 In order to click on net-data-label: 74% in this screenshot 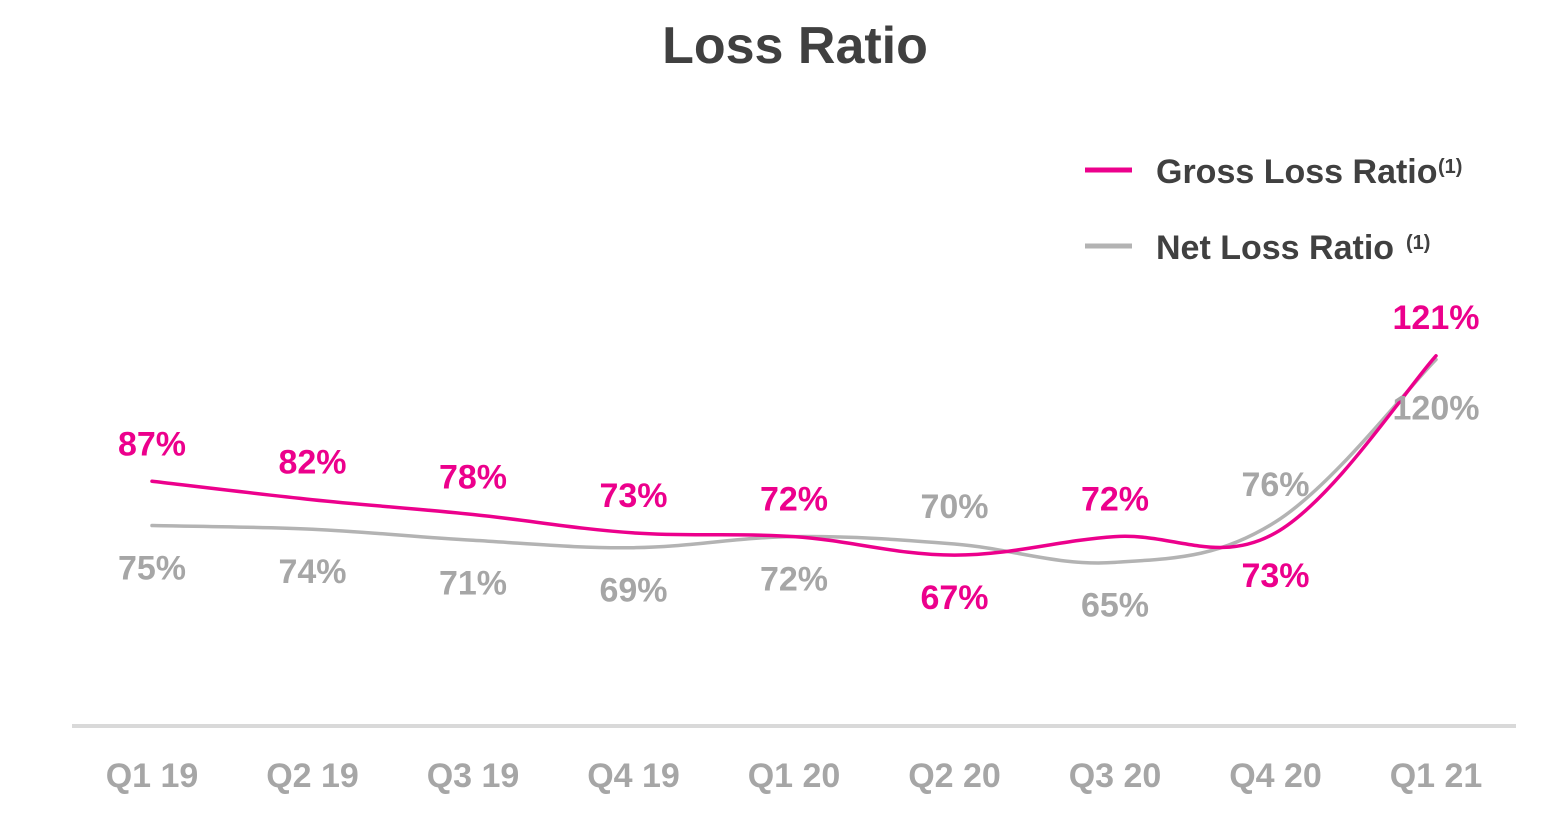, I will do `click(312, 572)`.